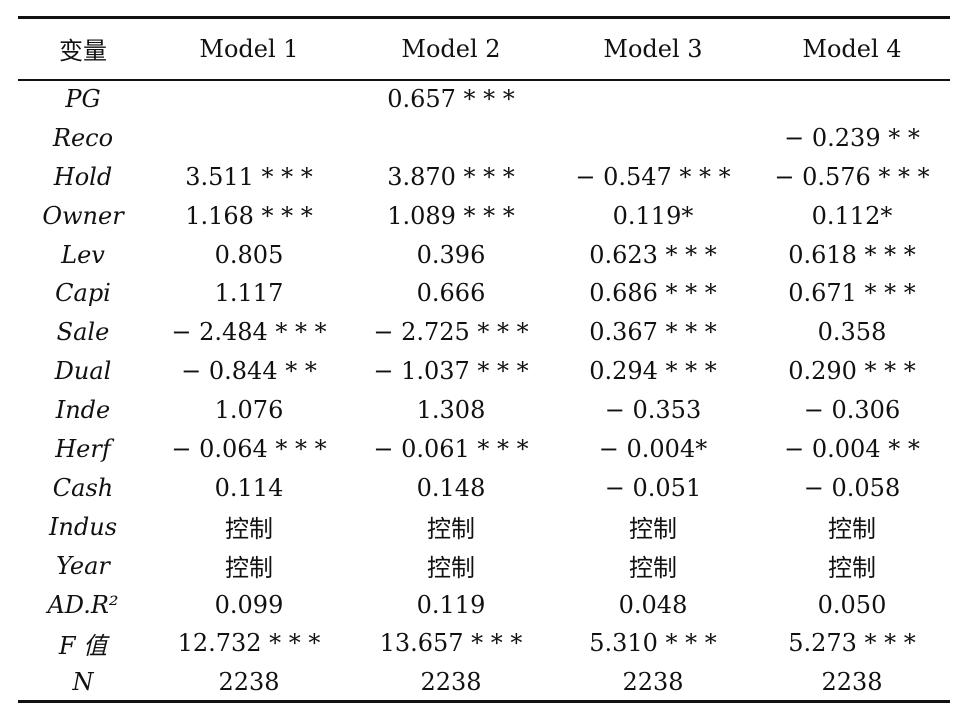 This screenshot has width=969, height=716. Describe the element at coordinates (83, 332) in the screenshot. I see `variable-name: Sale` at that location.